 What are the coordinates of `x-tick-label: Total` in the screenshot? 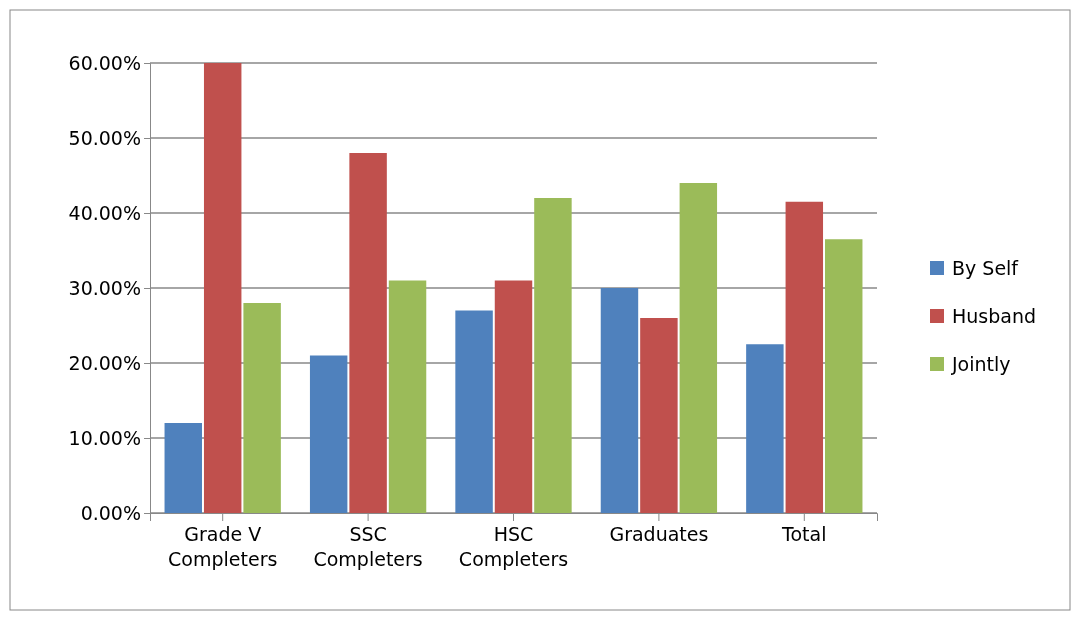 It's located at (804, 534).